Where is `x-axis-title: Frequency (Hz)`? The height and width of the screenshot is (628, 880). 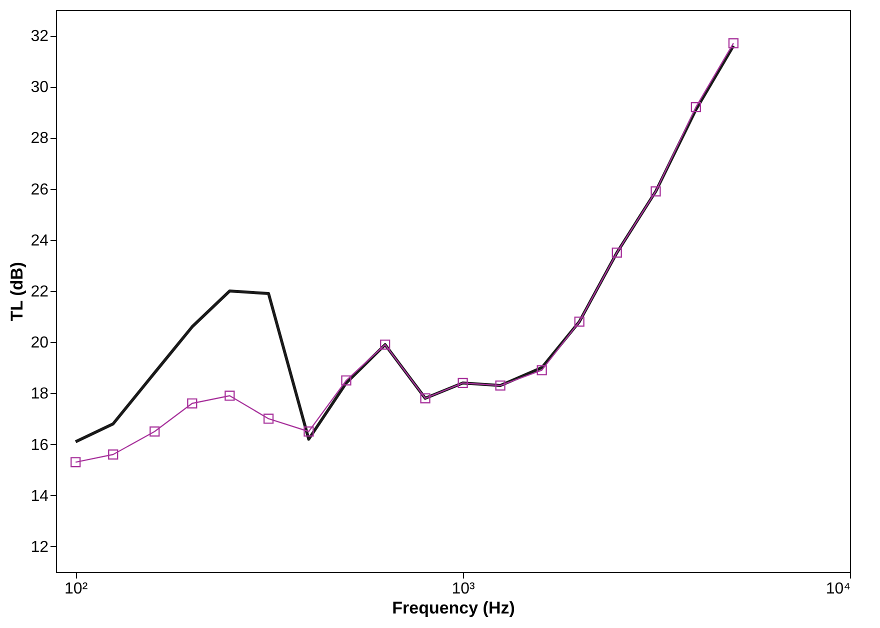 x-axis-title: Frequency (Hz) is located at coordinates (453, 608).